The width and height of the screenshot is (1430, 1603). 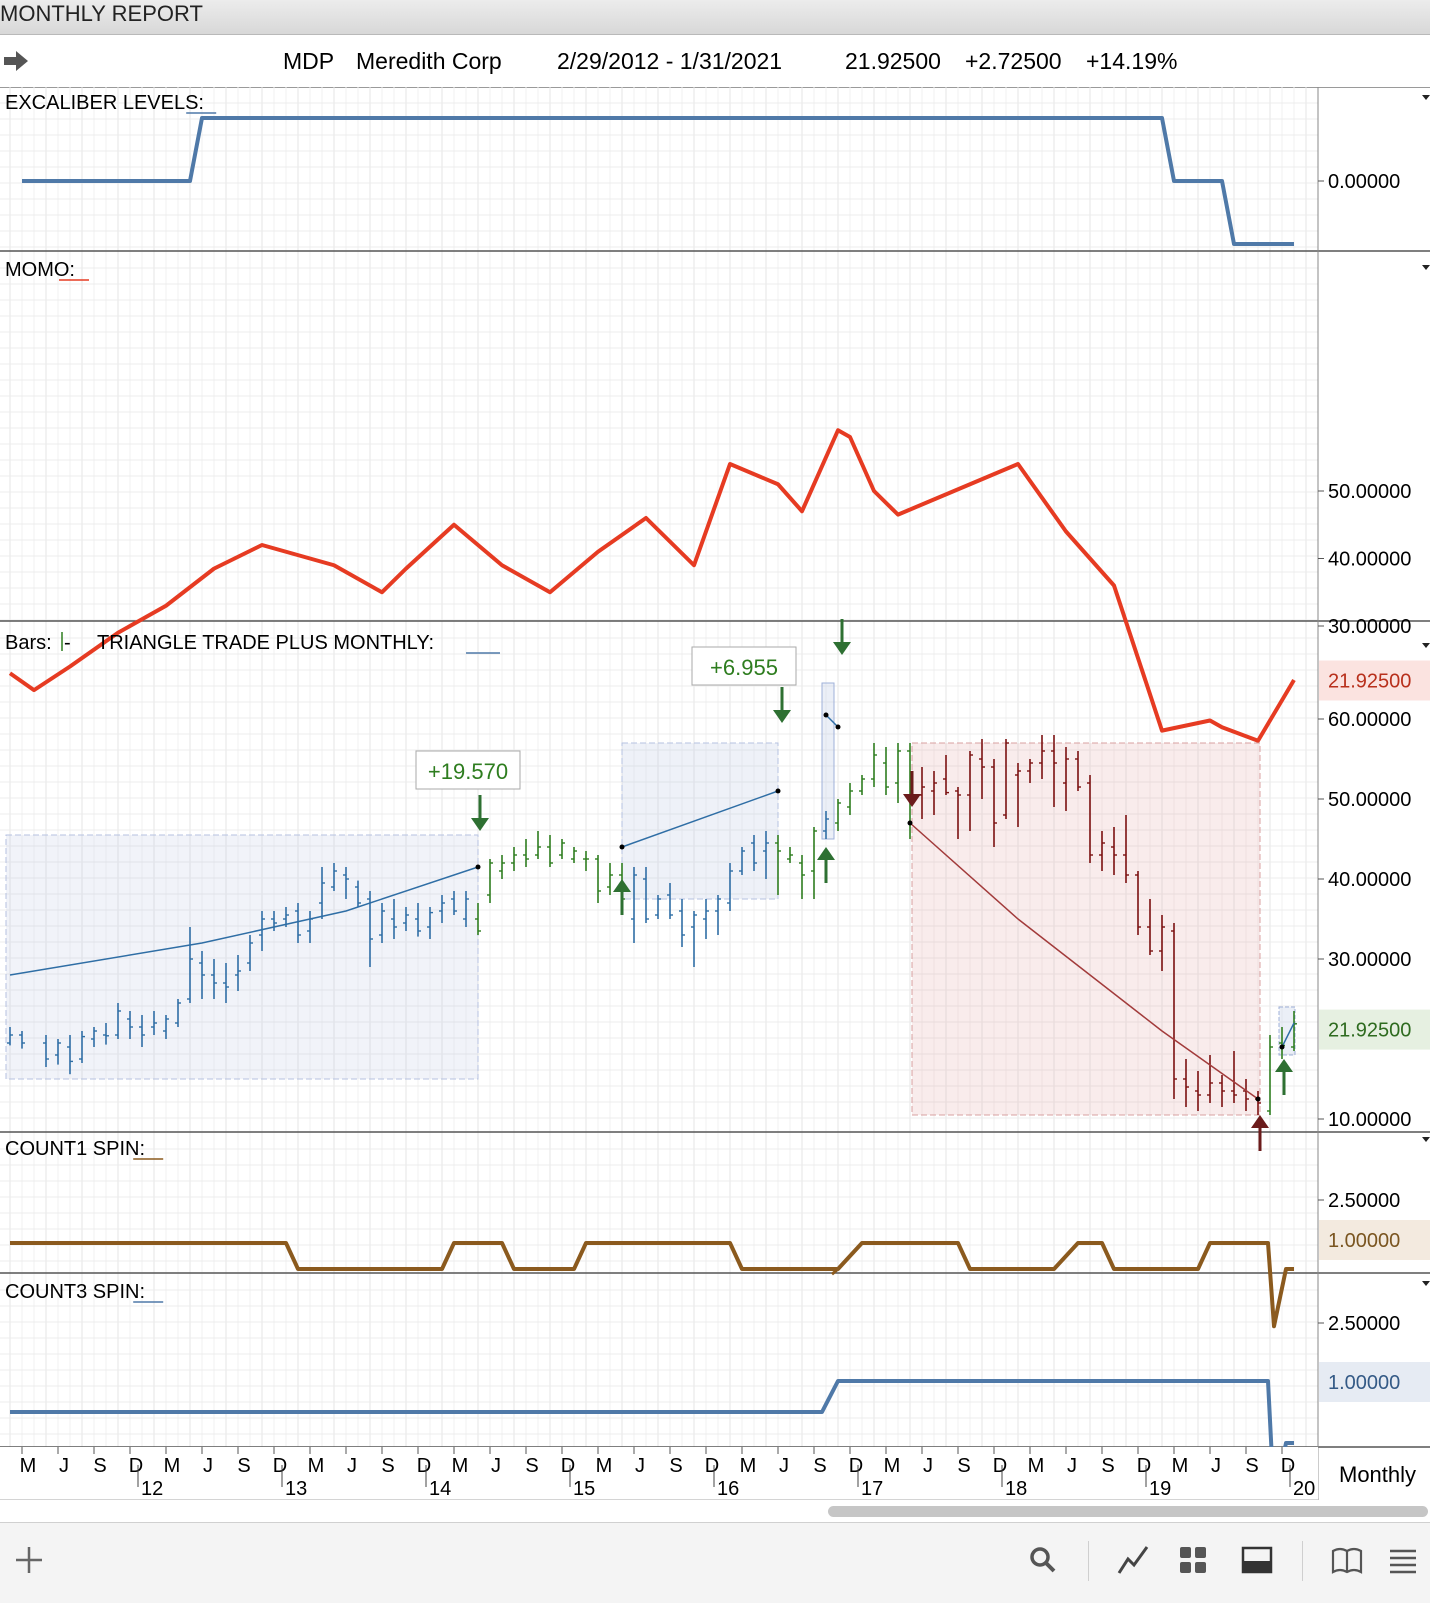 I want to click on panel-title: COUNT1 SPIN:, so click(x=75, y=1149).